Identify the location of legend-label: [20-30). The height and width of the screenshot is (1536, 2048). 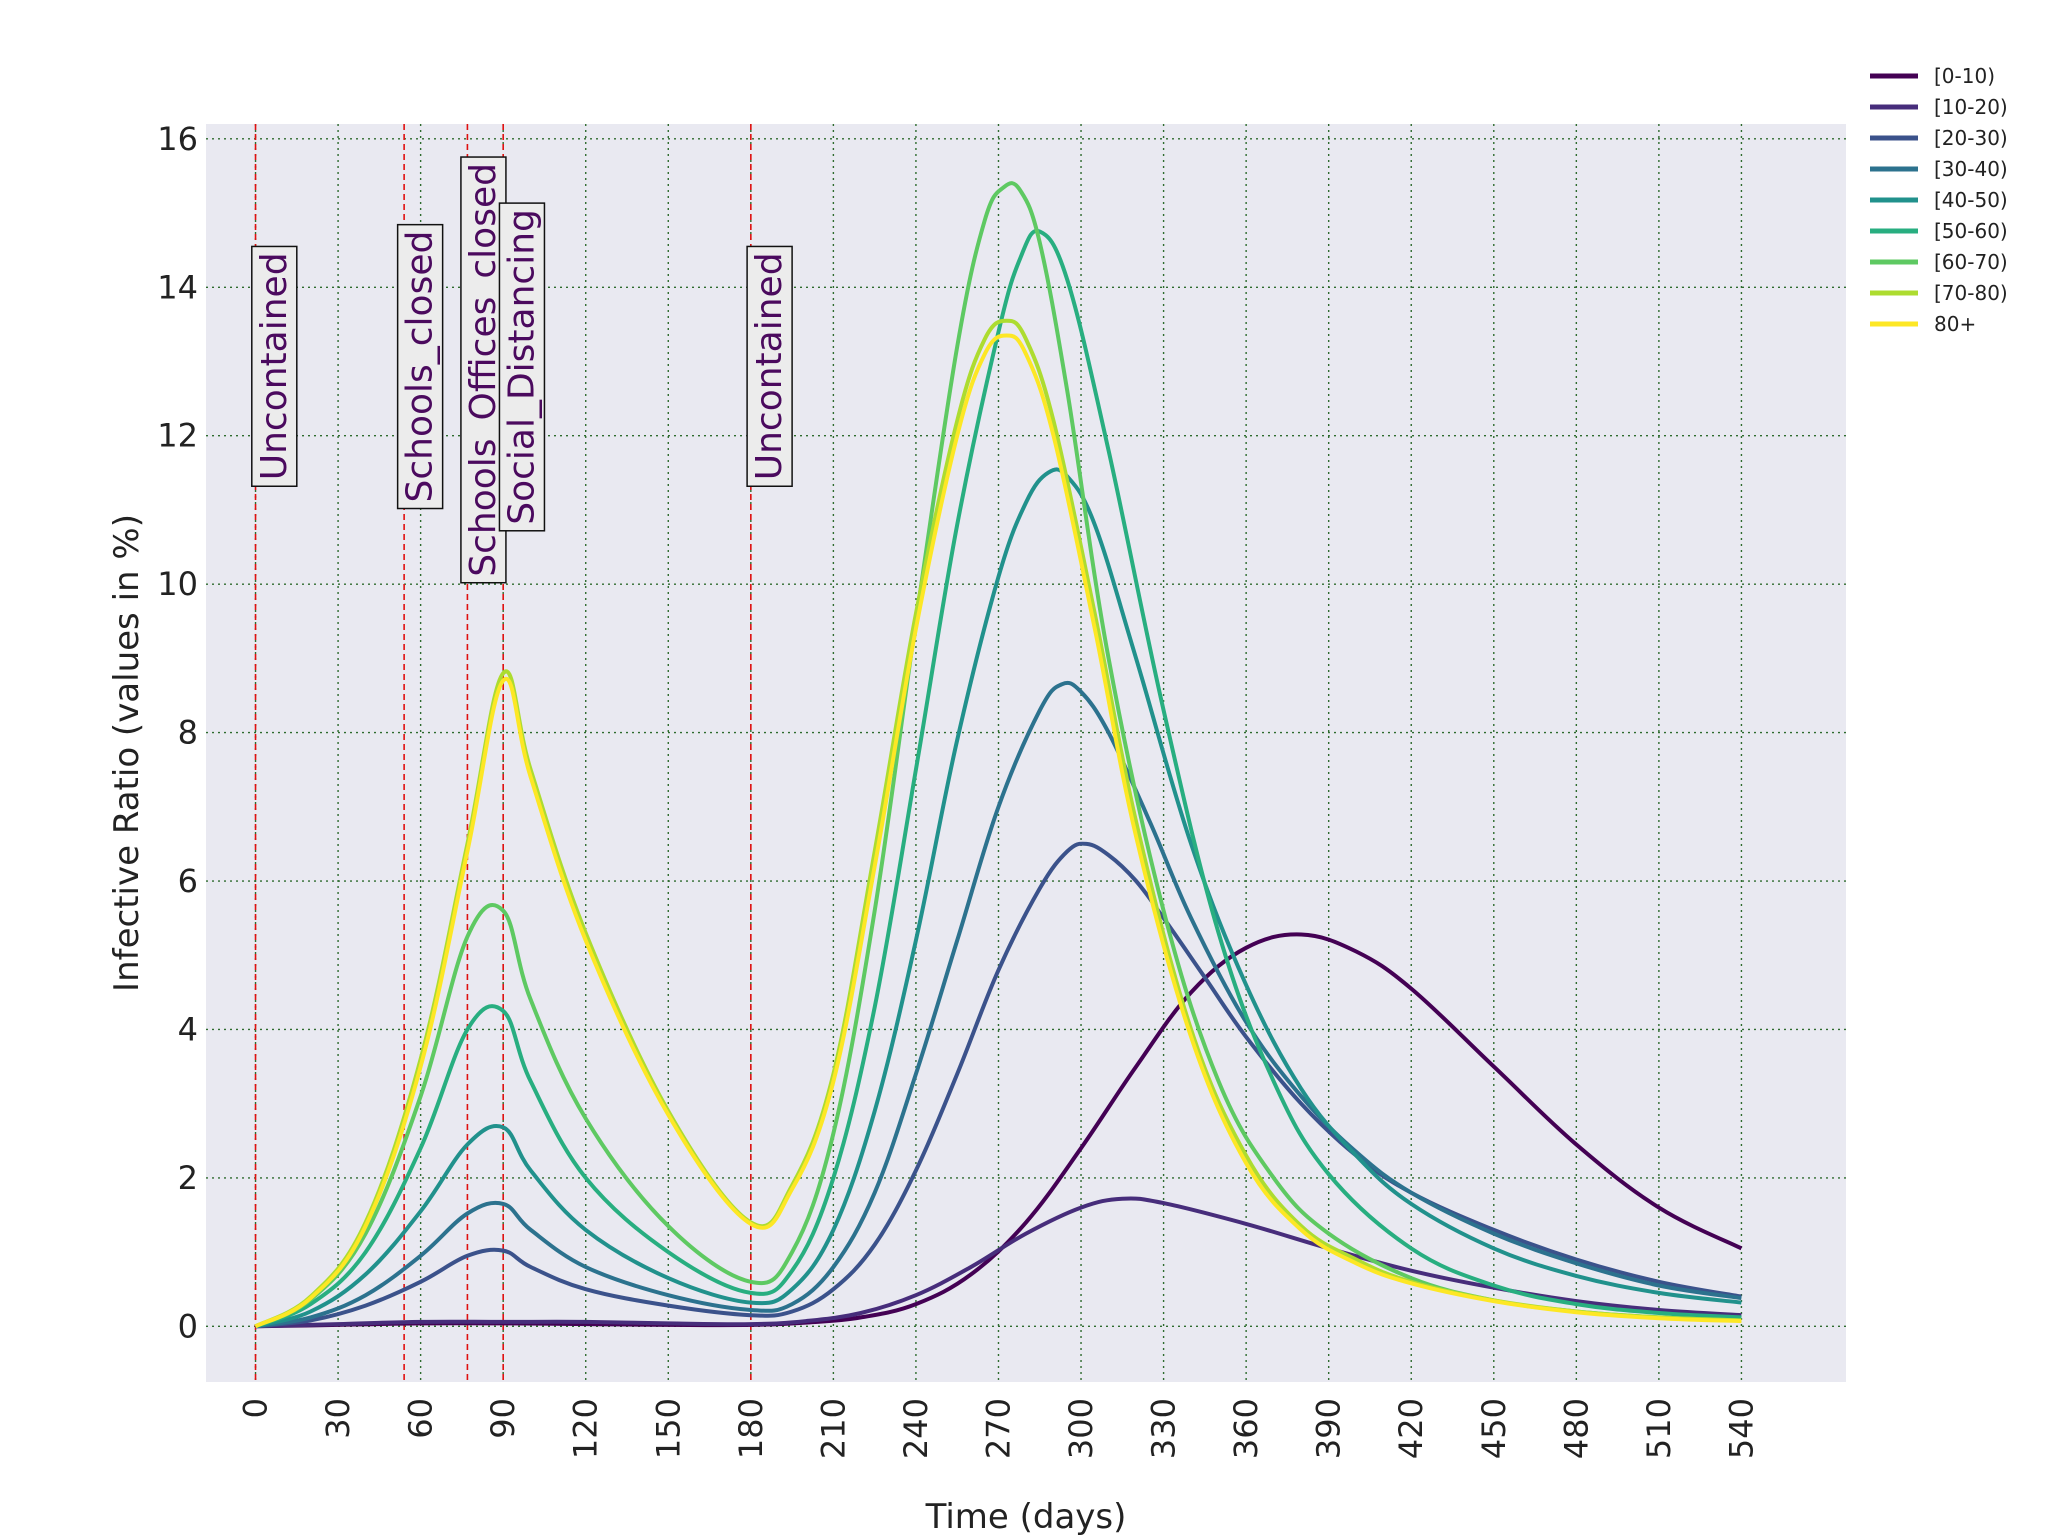
(1971, 138).